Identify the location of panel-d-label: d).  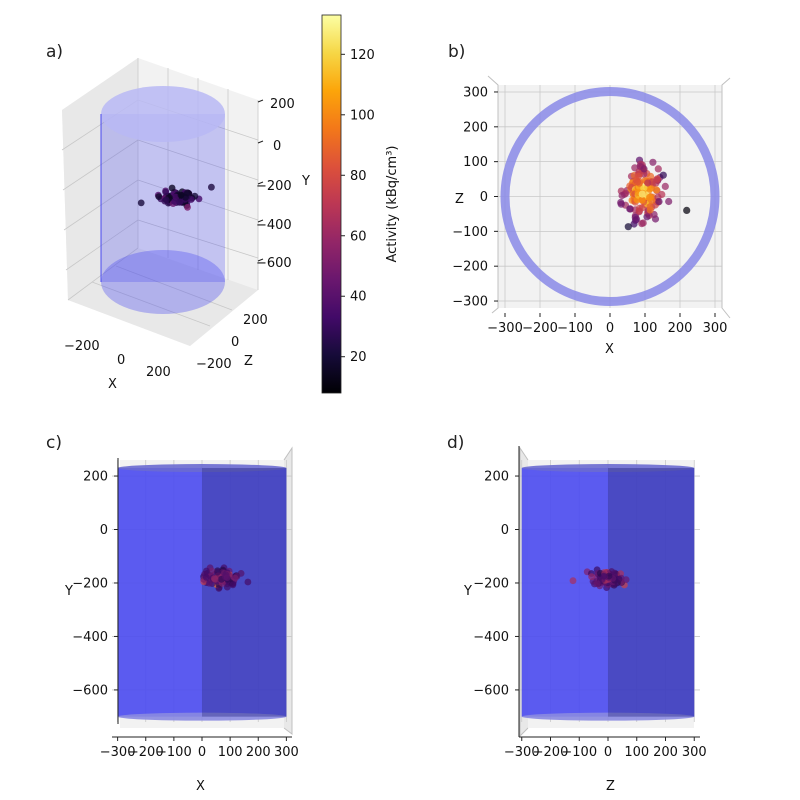
(455, 443).